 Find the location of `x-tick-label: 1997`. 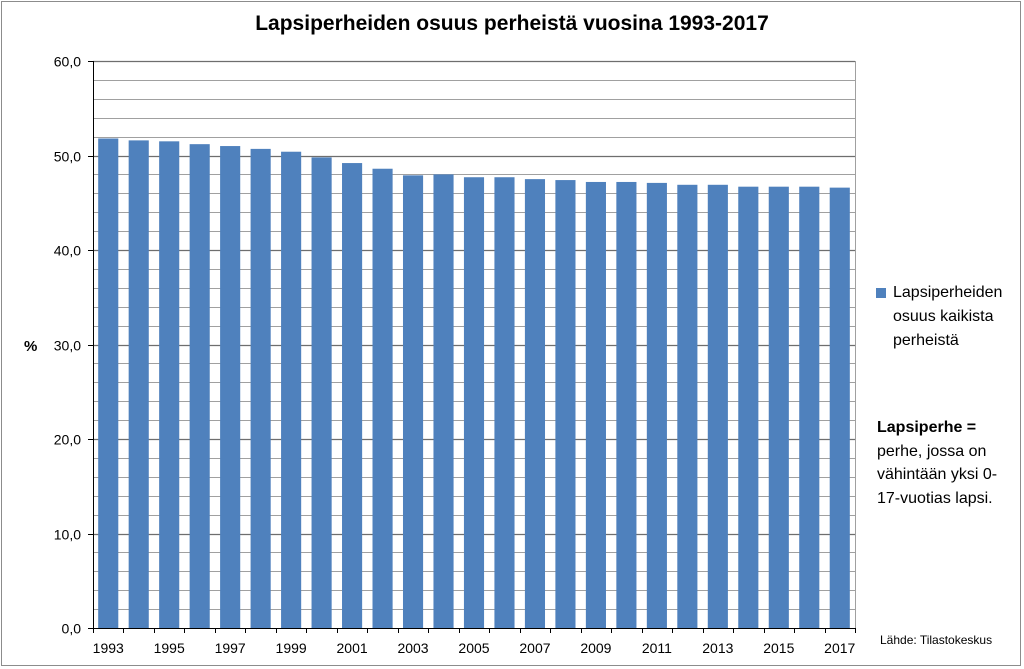

x-tick-label: 1997 is located at coordinates (230, 648).